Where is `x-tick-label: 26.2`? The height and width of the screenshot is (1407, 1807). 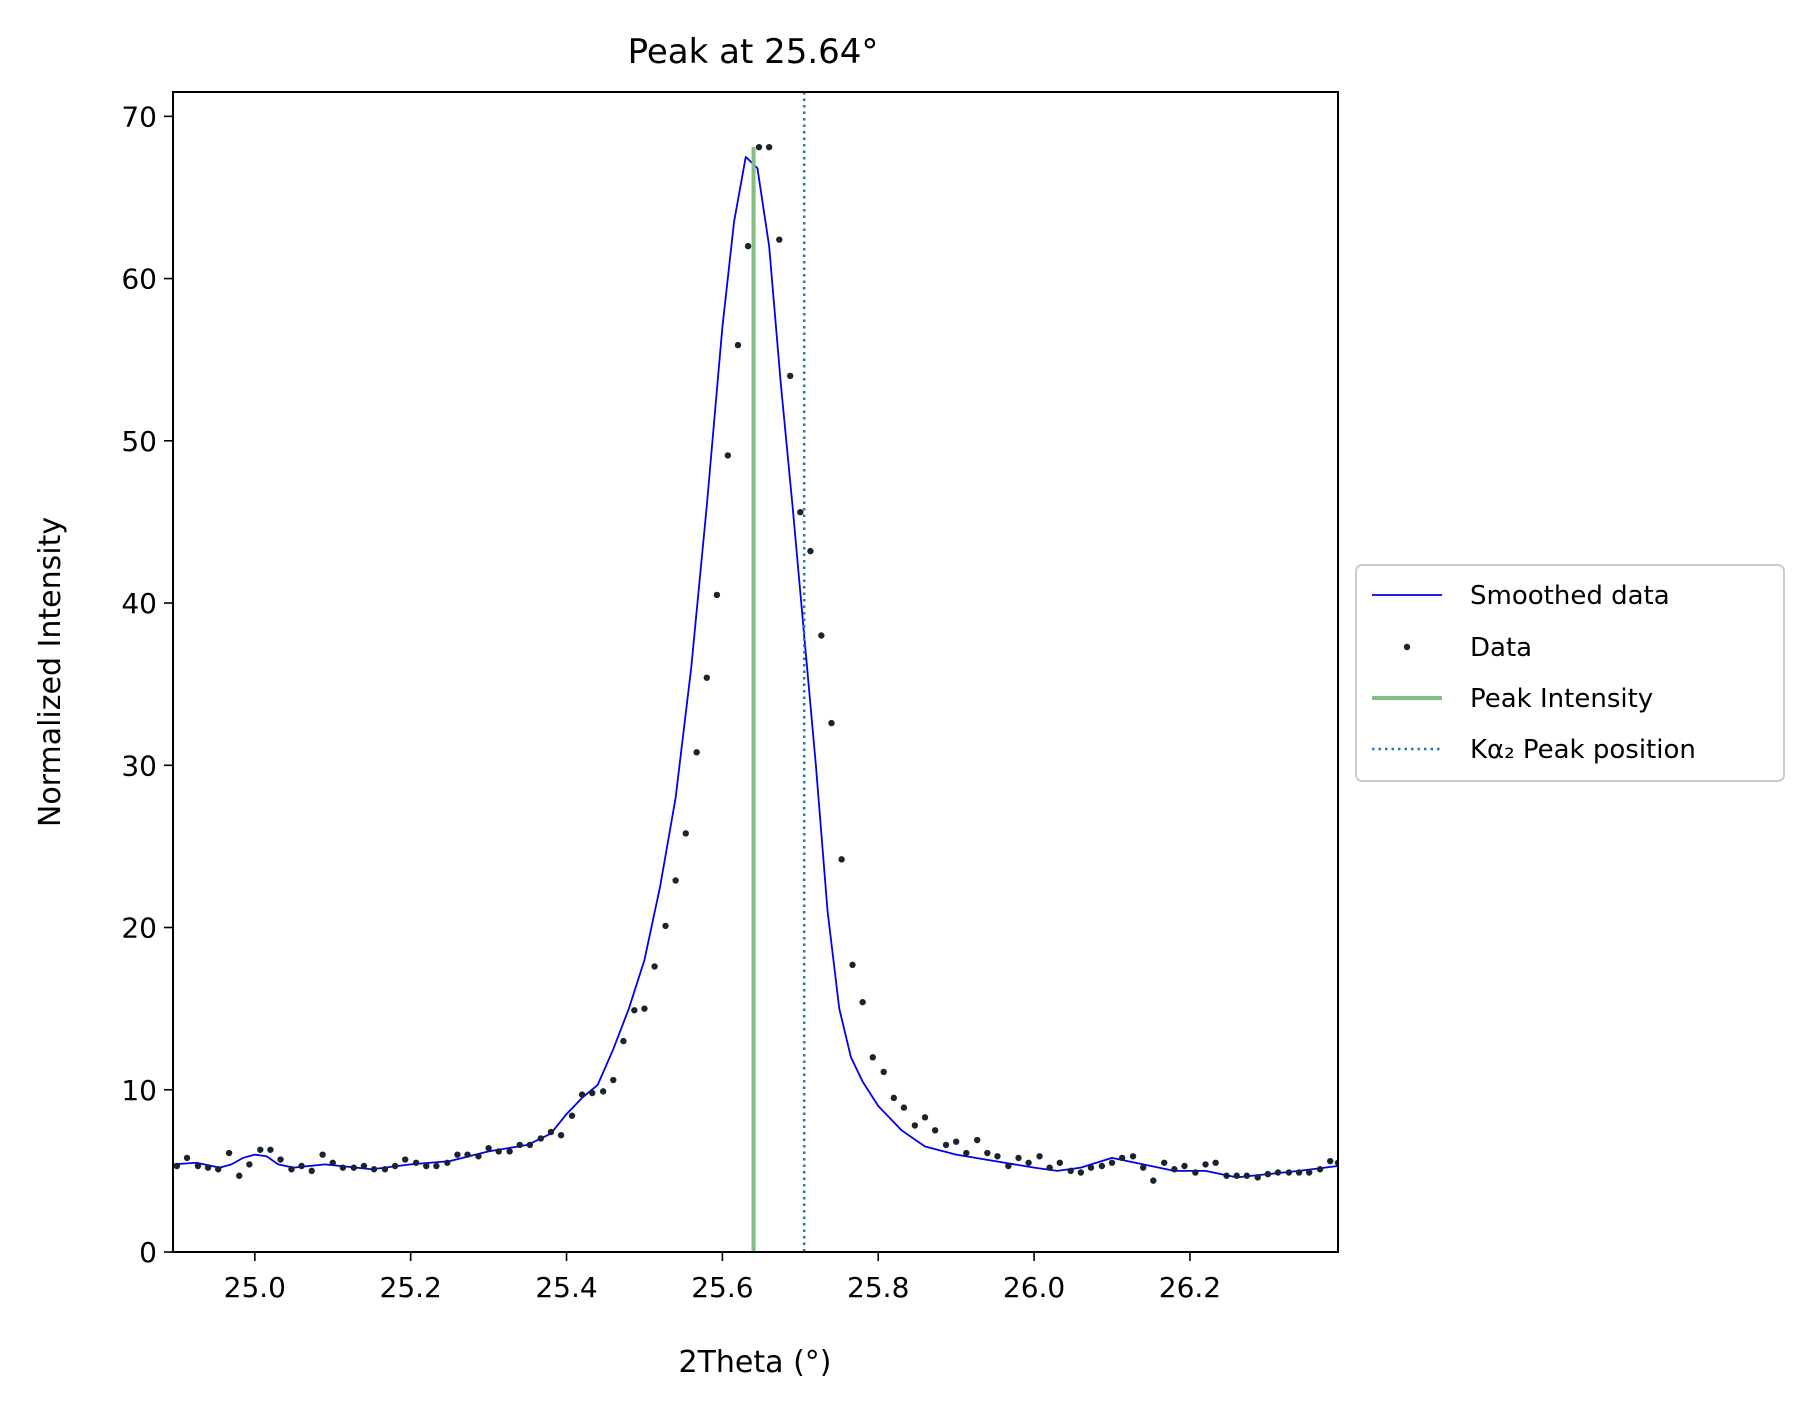
x-tick-label: 26.2 is located at coordinates (1190, 1287).